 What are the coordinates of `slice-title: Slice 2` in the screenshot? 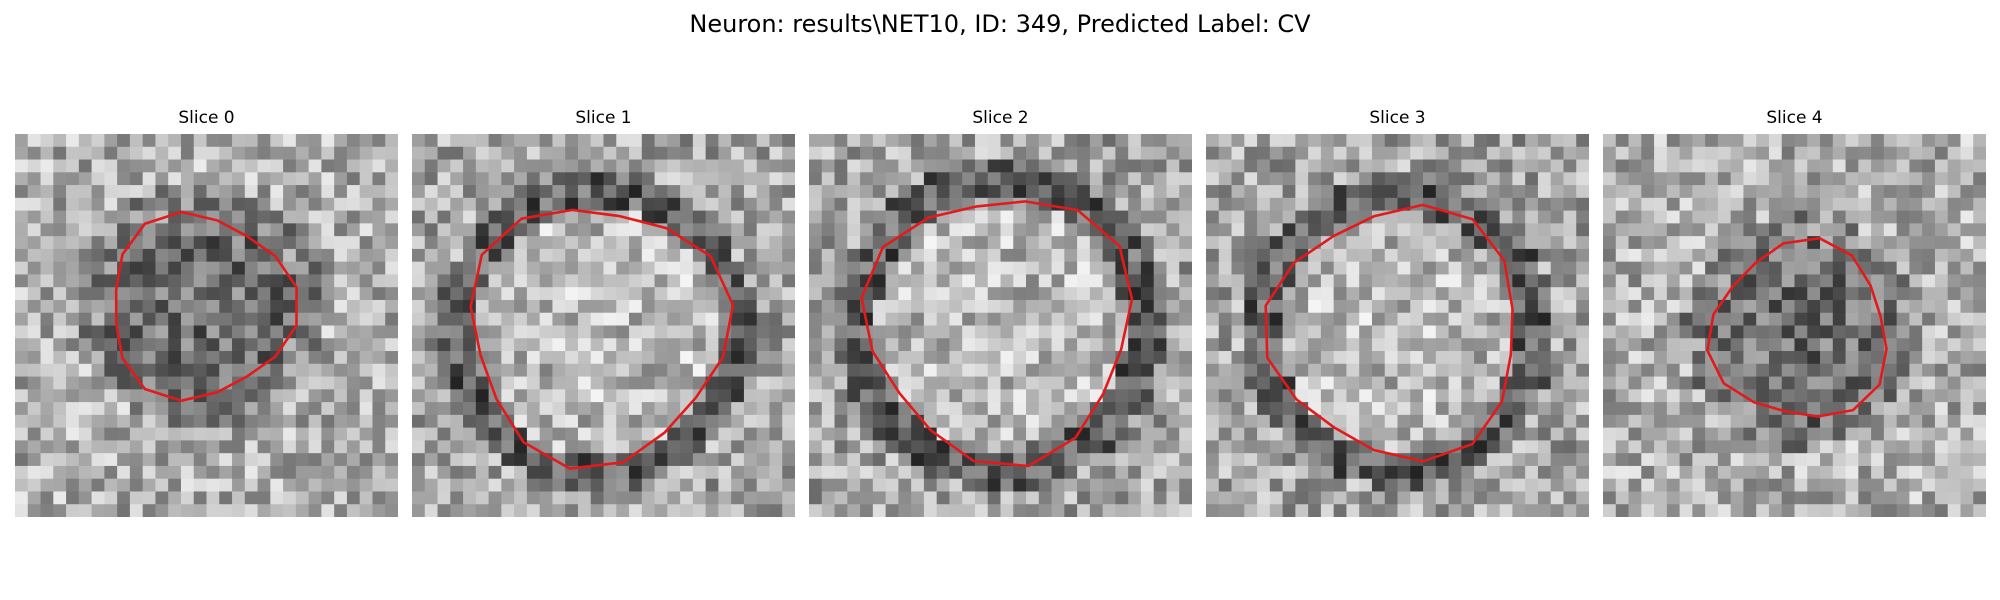 It's located at (1000, 118).